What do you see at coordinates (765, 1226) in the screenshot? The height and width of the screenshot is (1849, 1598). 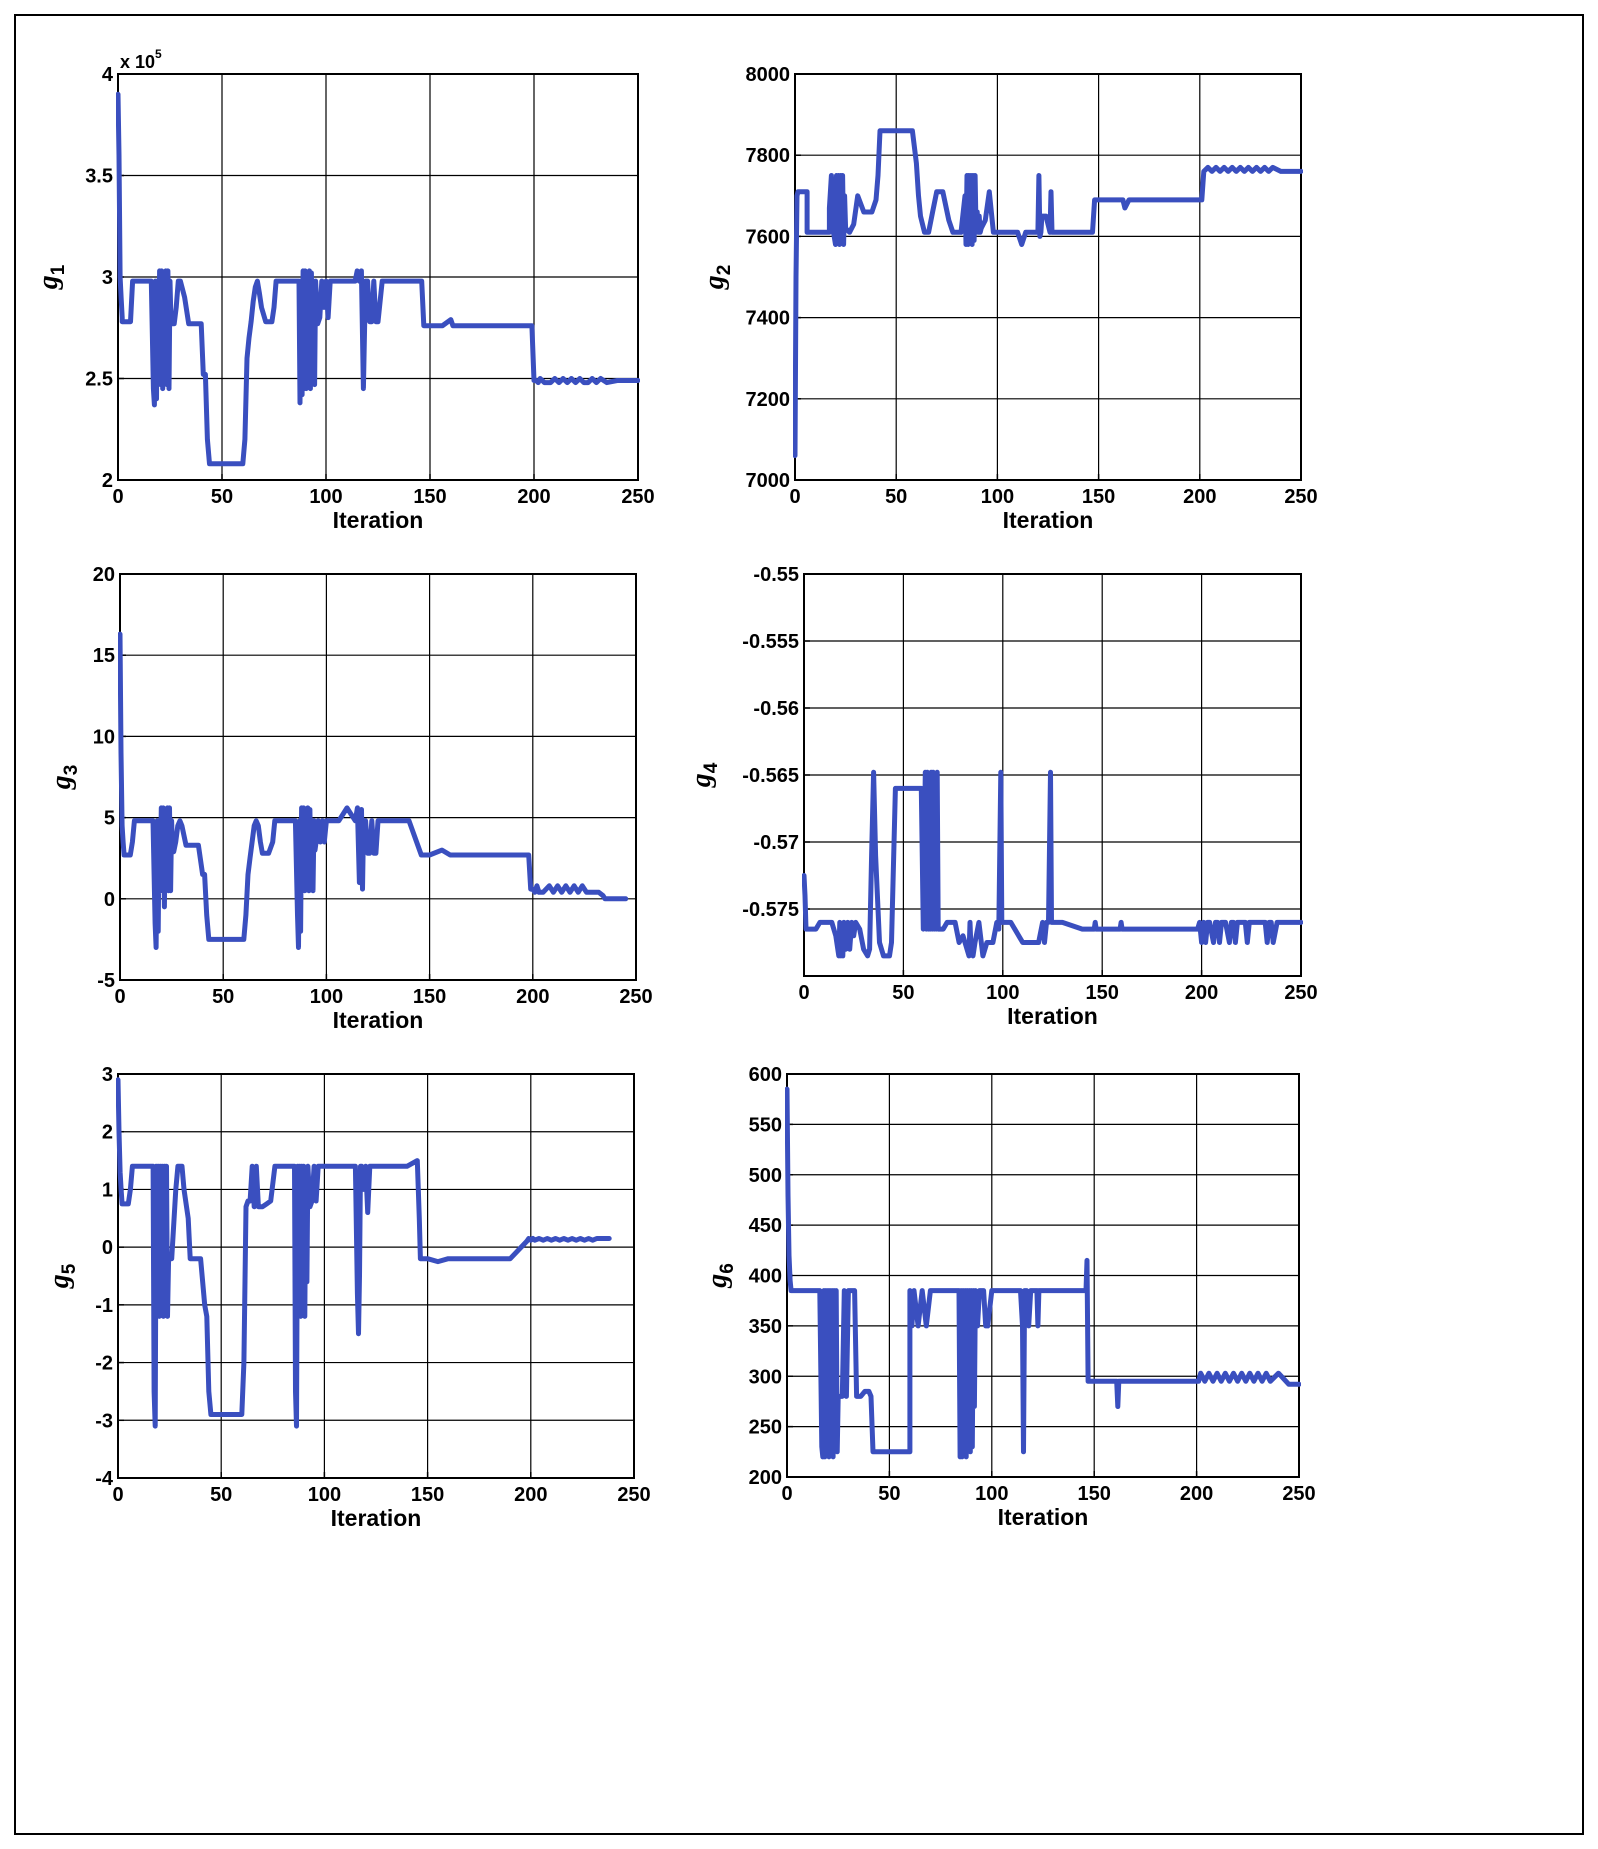 I see `y-tick-label: 450` at bounding box center [765, 1226].